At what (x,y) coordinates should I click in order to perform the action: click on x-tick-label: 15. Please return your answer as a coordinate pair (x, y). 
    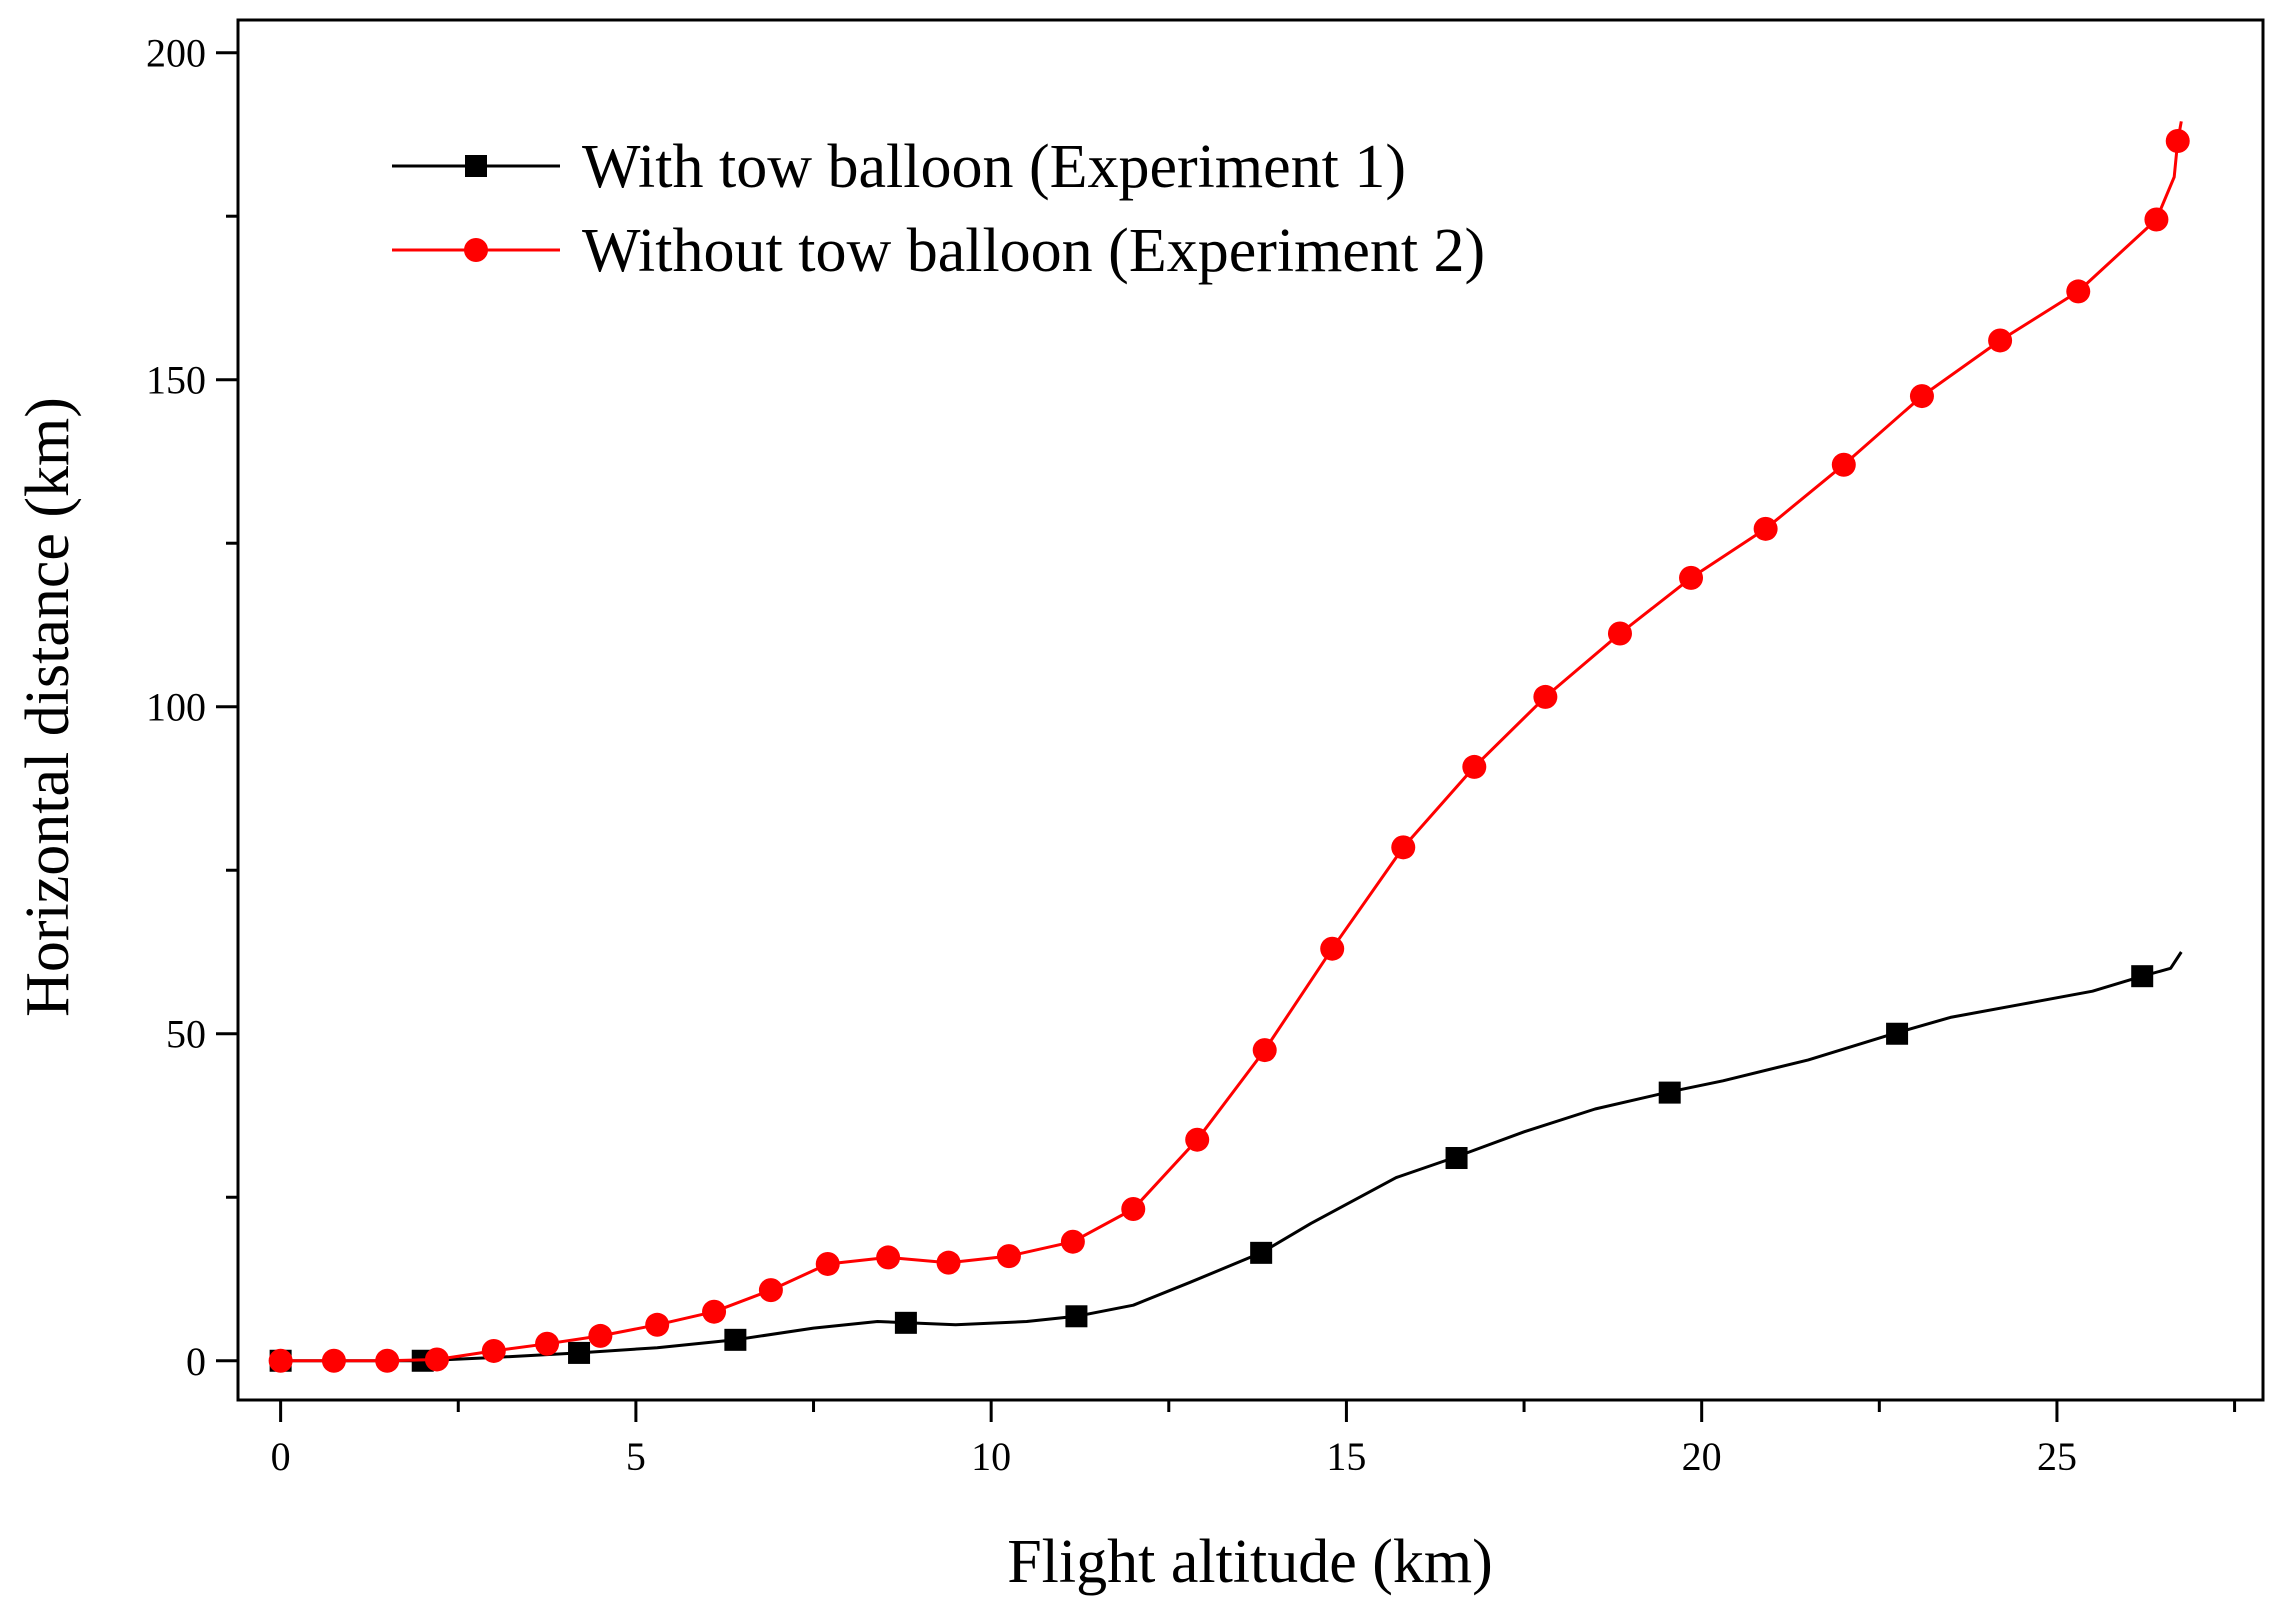
    Looking at the image, I should click on (1346, 1456).